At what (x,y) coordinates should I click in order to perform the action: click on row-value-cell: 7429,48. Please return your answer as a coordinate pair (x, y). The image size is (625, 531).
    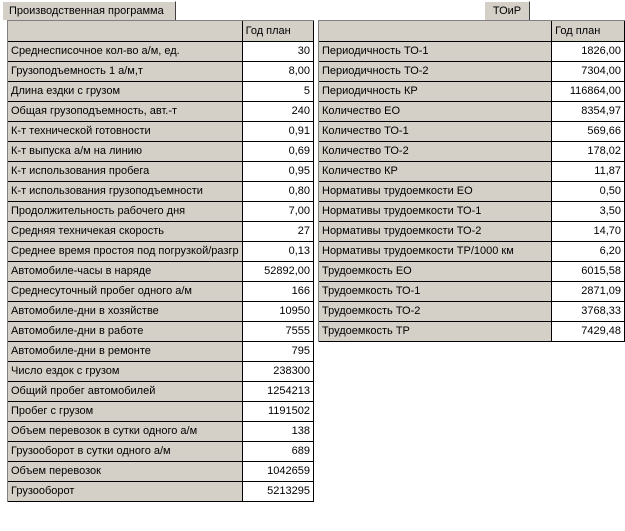
    Looking at the image, I should click on (588, 331).